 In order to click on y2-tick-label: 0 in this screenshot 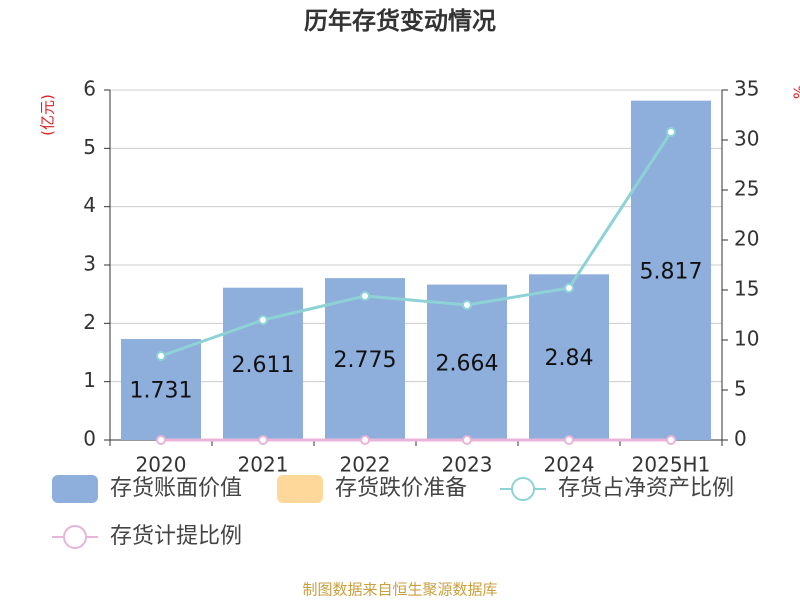, I will do `click(740, 439)`.